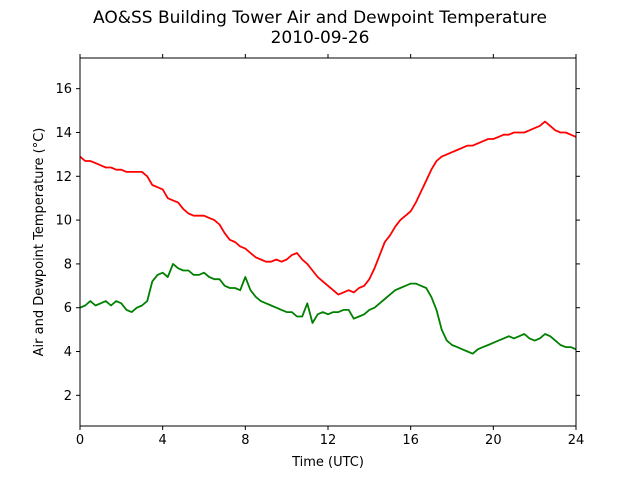 This screenshot has width=640, height=480. Describe the element at coordinates (320, 38) in the screenshot. I see `chart-subtitle: 2010-09-26` at that location.